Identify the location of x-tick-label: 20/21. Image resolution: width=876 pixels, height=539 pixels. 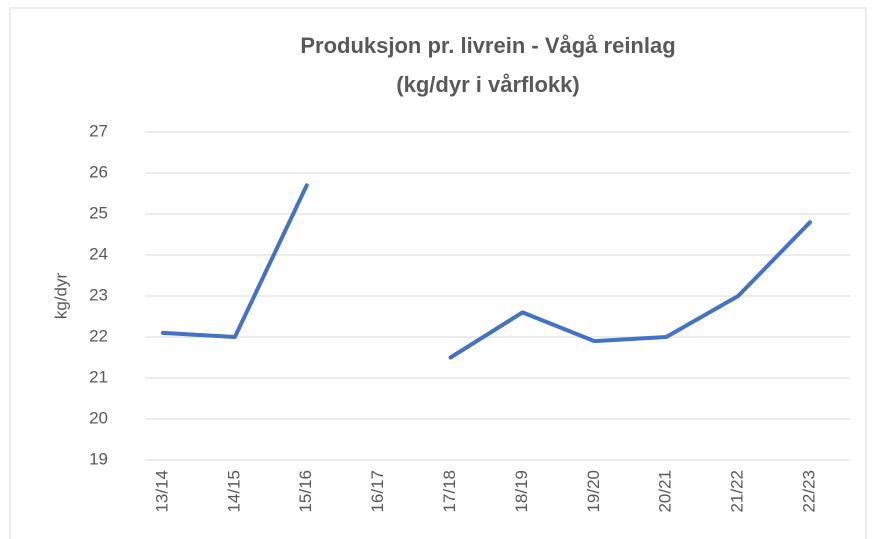
(665, 491).